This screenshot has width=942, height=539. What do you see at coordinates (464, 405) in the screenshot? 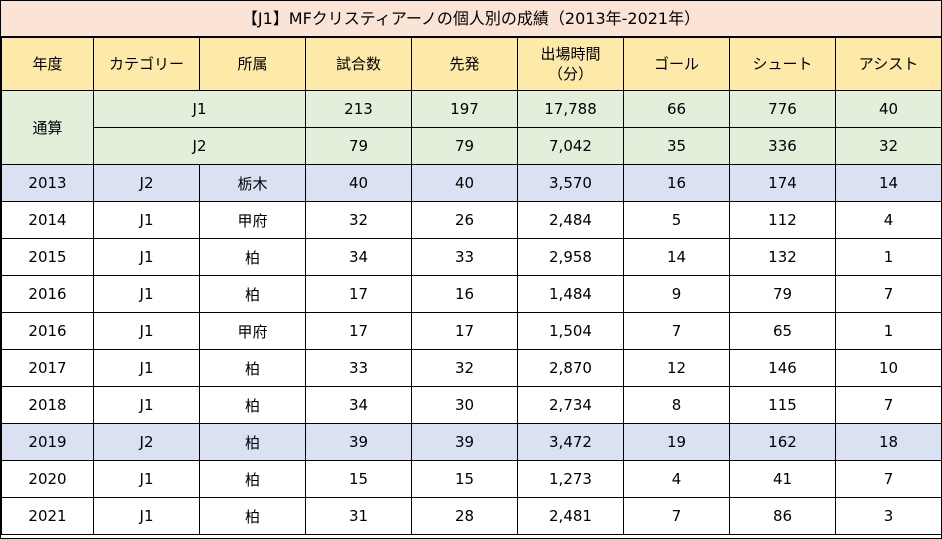
I see `cell-starts: 30` at bounding box center [464, 405].